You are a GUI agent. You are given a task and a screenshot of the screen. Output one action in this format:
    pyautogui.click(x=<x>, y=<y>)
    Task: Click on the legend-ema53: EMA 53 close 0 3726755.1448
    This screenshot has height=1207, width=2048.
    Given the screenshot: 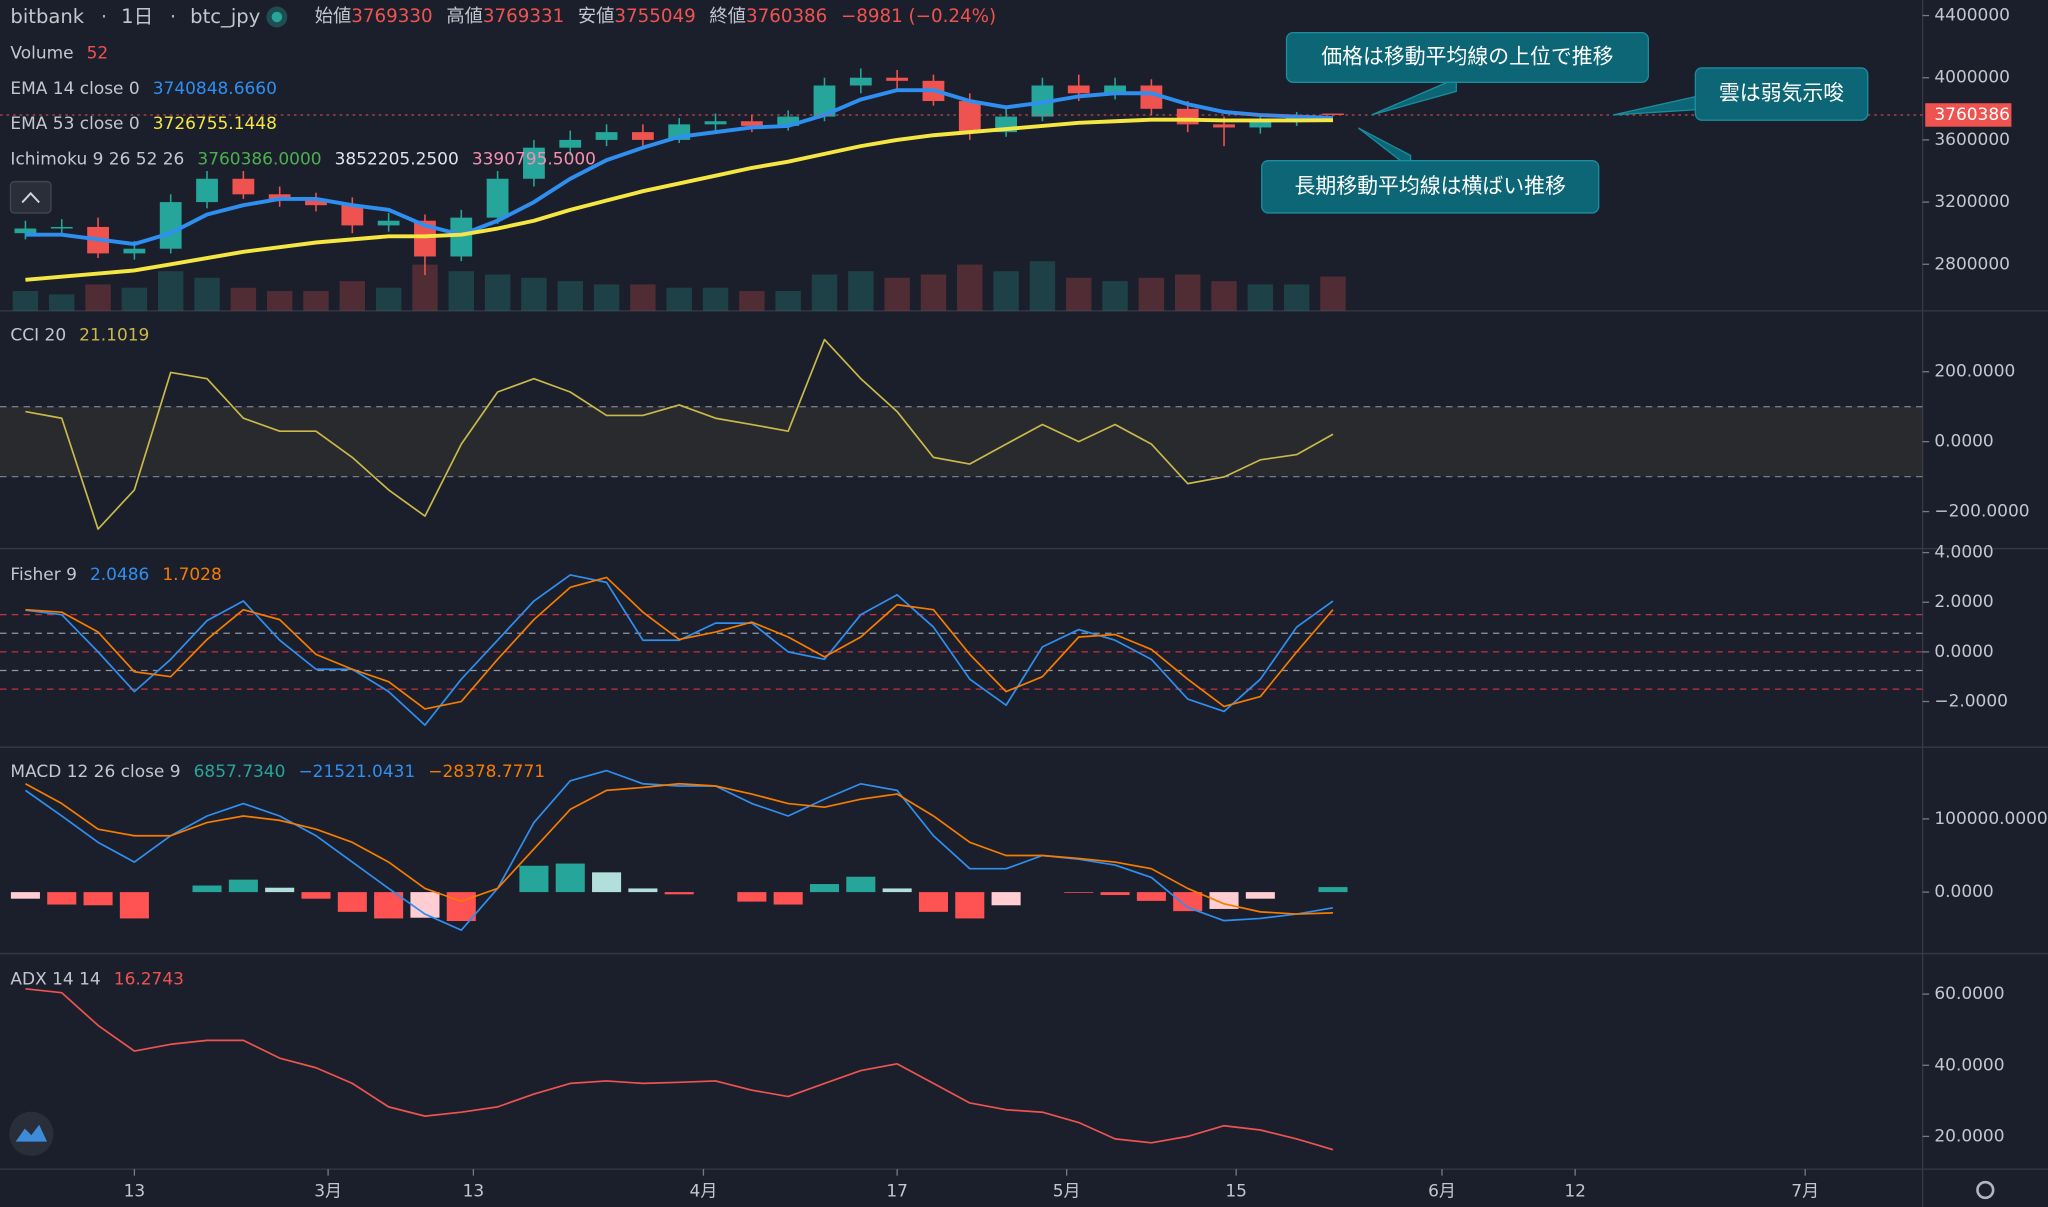 What is the action you would take?
    pyautogui.click(x=143, y=124)
    